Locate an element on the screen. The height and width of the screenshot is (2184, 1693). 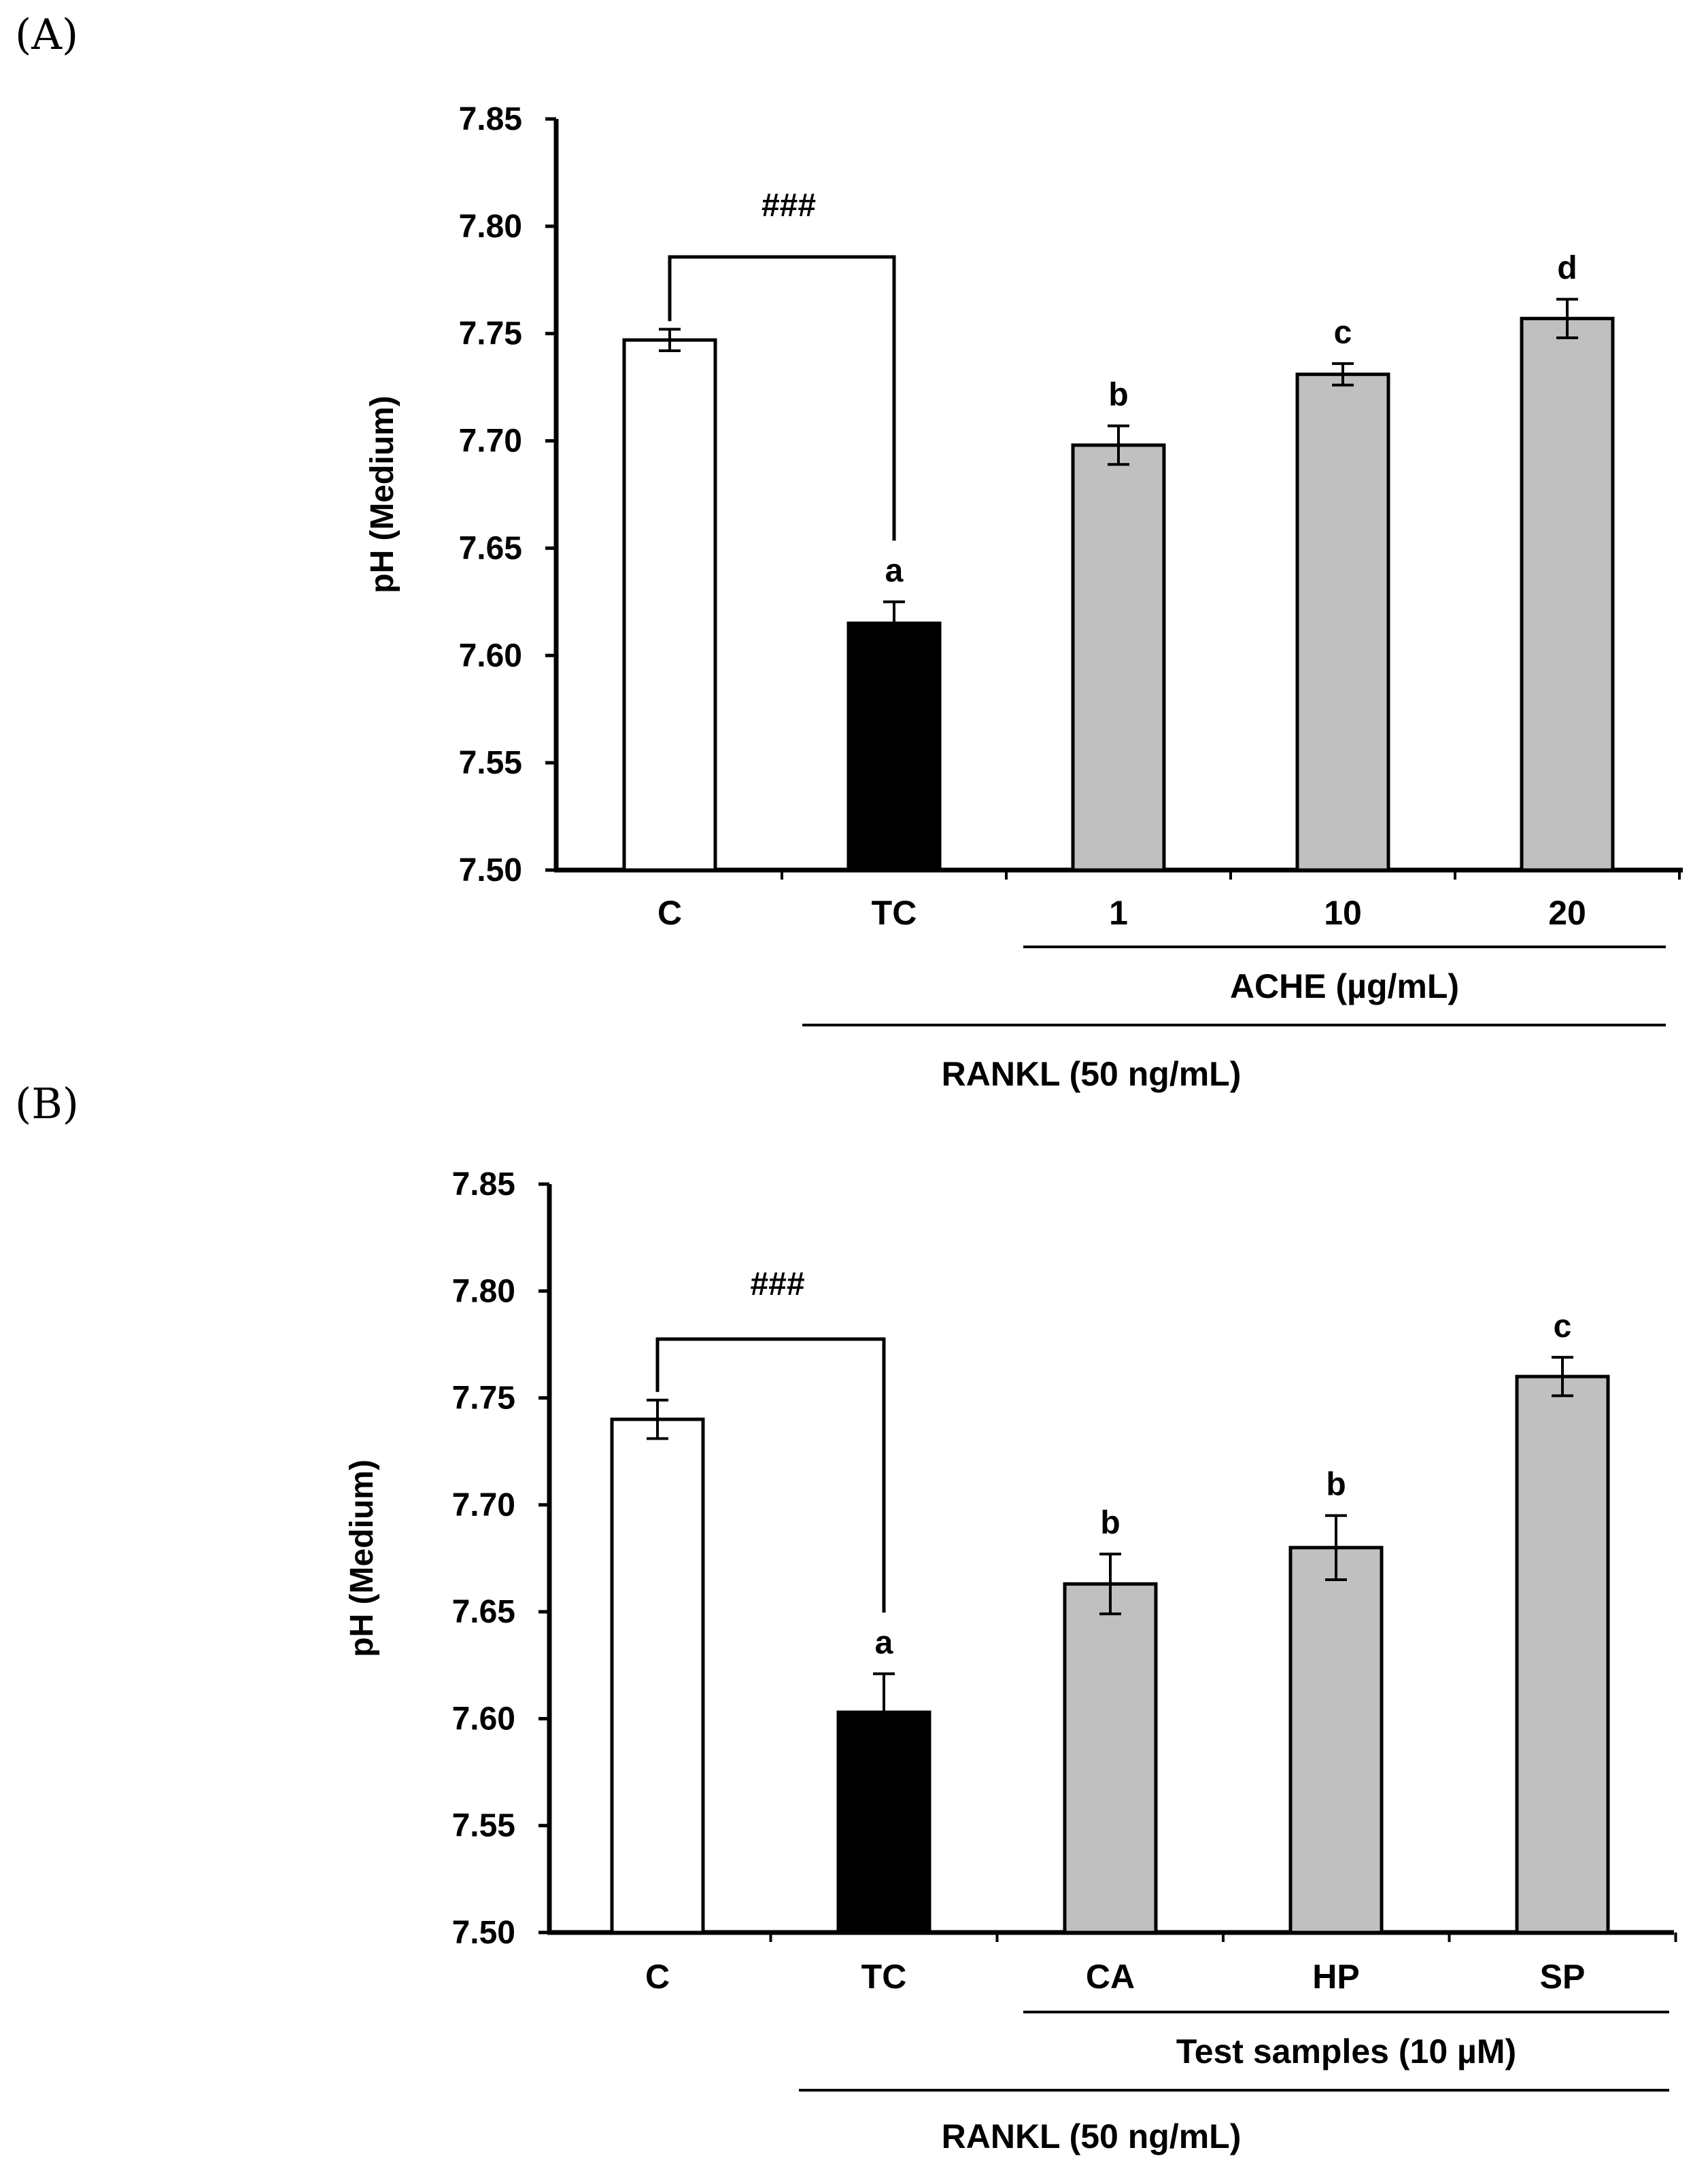
inner-group-label: Test samples (10 µM) is located at coordinates (1346, 2051).